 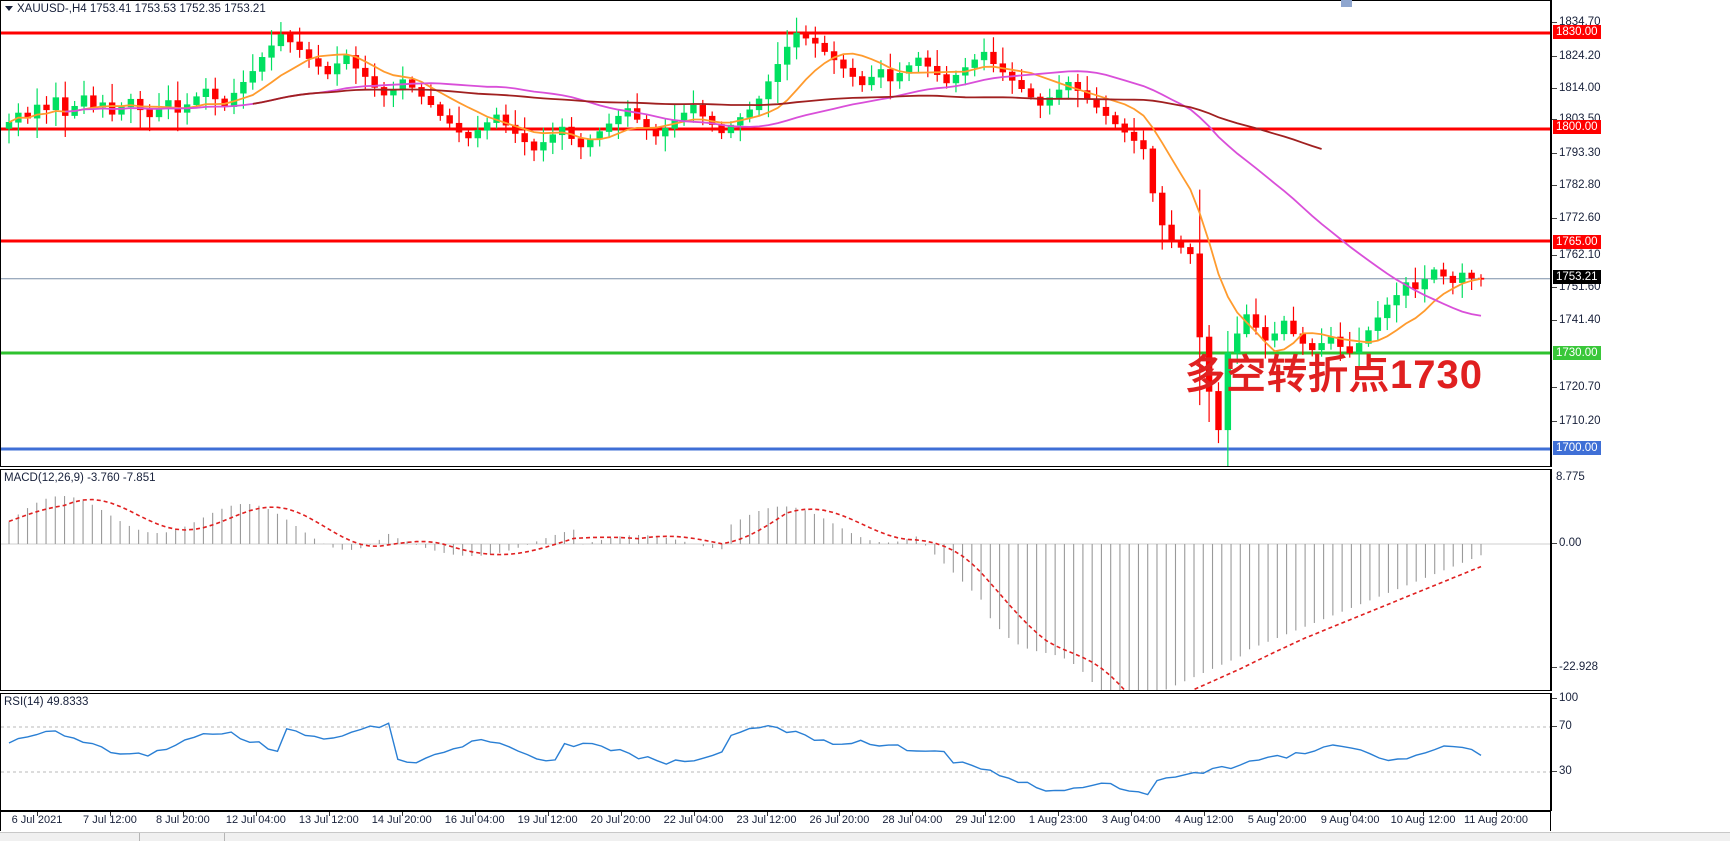 I want to click on os-taskbar, so click(x=865, y=836).